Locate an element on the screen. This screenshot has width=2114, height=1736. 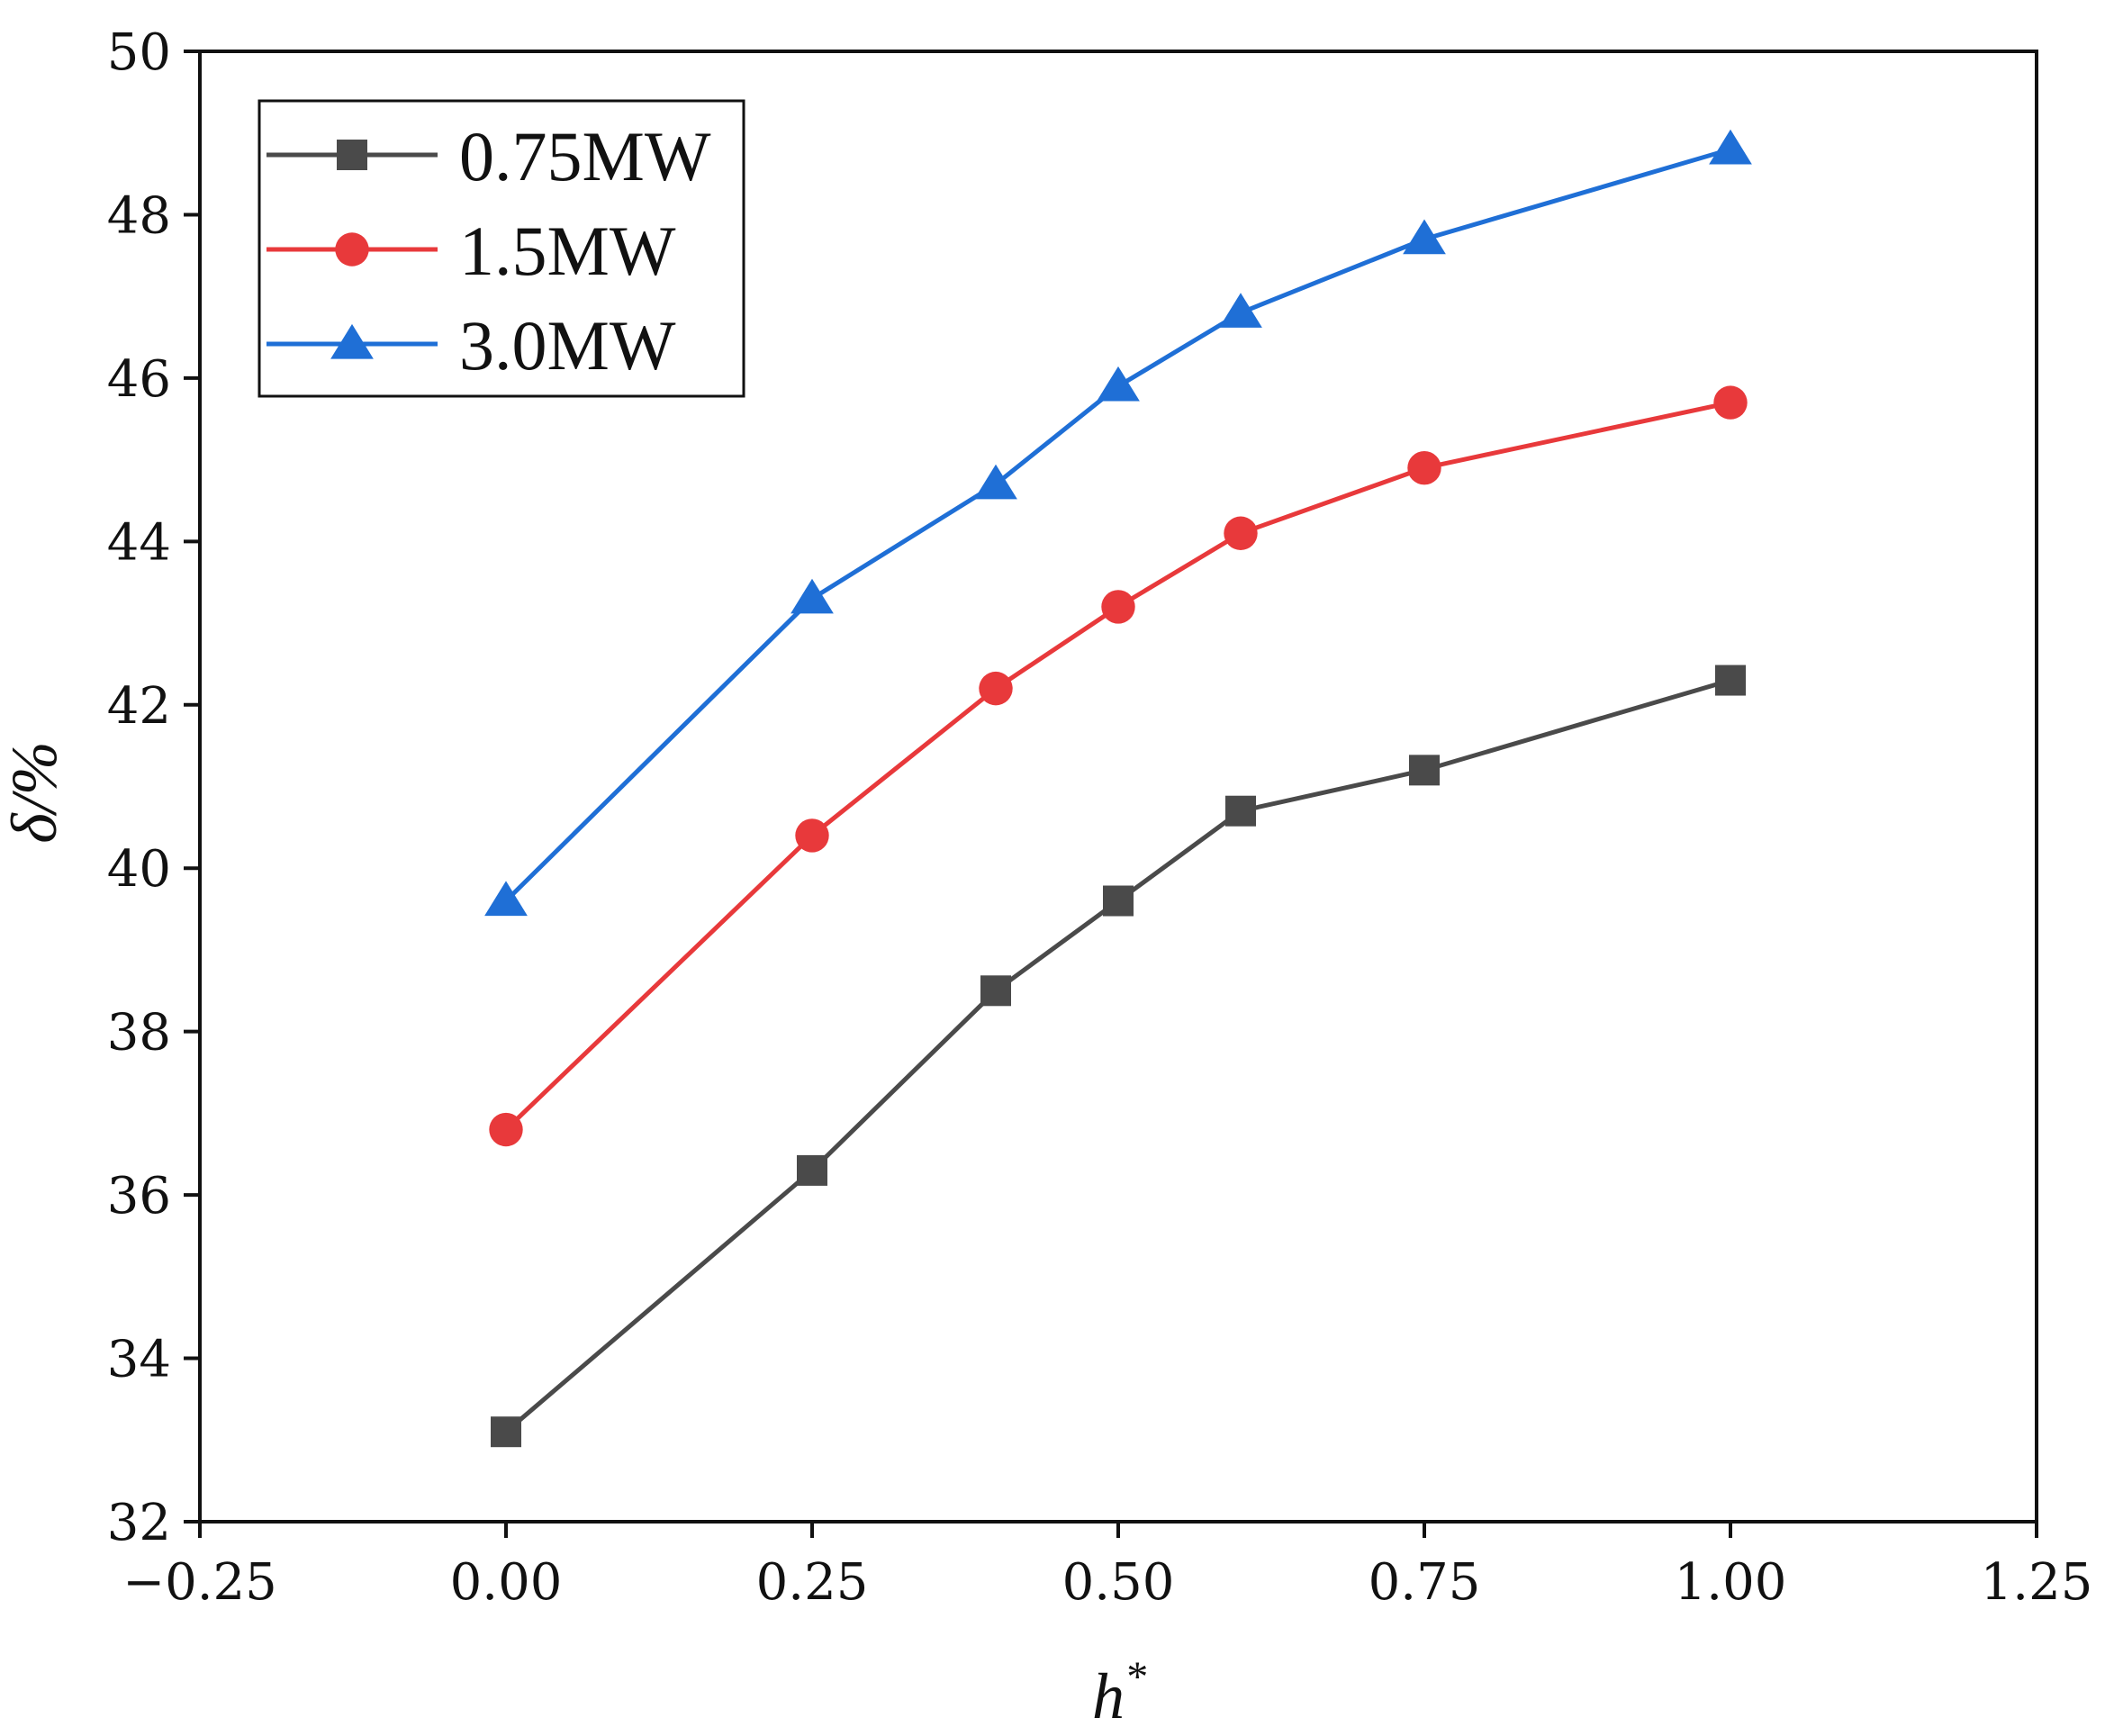
legend-label: 1.5MW is located at coordinates (567, 251).